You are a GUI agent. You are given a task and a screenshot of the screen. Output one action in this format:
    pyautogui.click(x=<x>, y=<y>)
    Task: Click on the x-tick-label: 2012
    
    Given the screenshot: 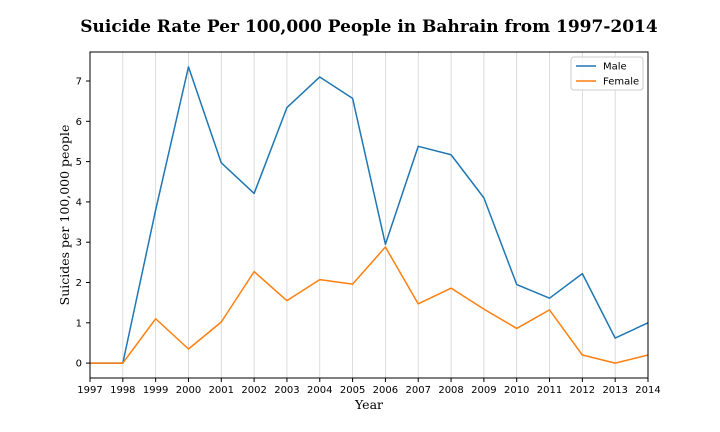 What is the action you would take?
    pyautogui.click(x=582, y=390)
    